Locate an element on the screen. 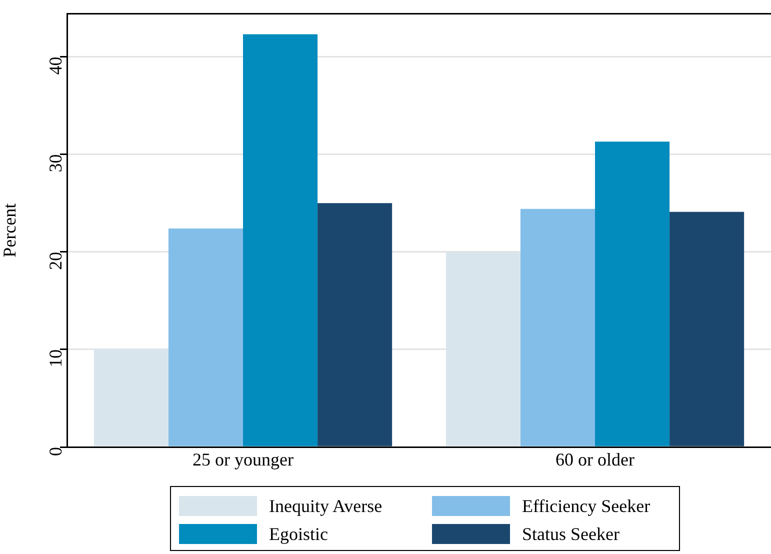  x-tick-label: 25 or younger is located at coordinates (243, 460).